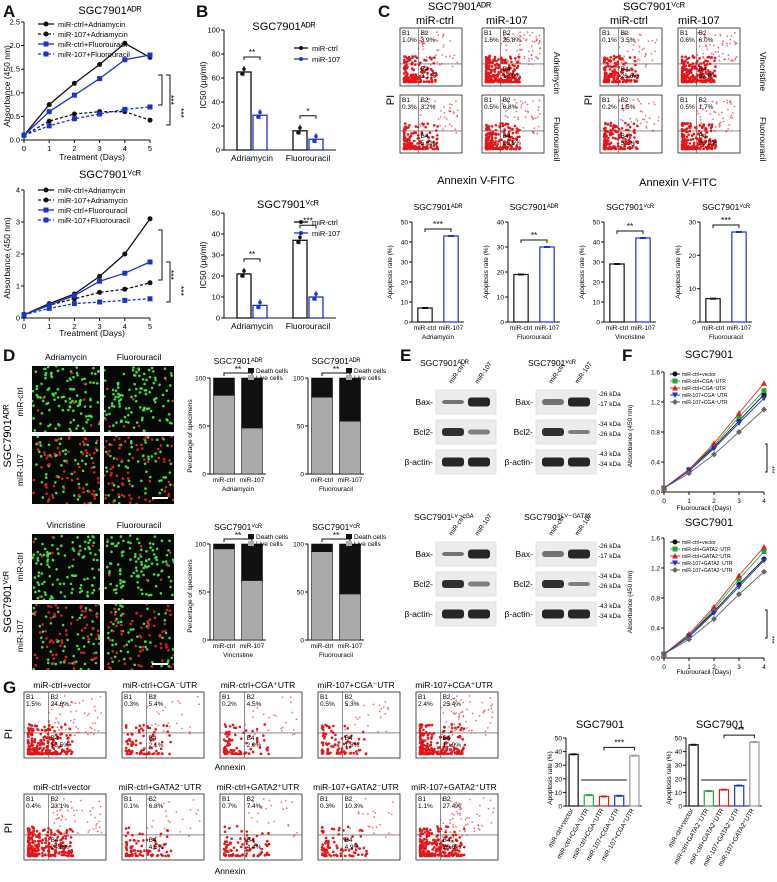 Image resolution: width=777 pixels, height=882 pixels. What do you see at coordinates (609, 546) in the screenshot?
I see `e-kda-label-bottom: -26 kDa` at bounding box center [609, 546].